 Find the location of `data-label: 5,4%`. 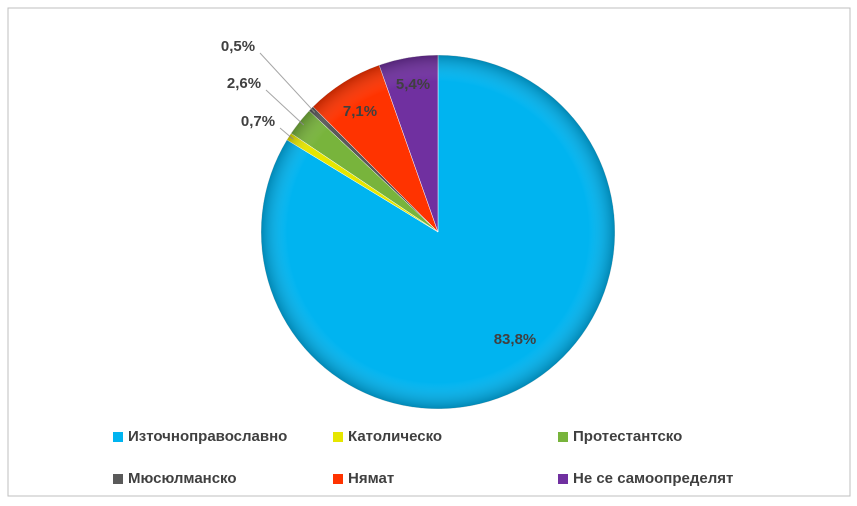

data-label: 5,4% is located at coordinates (413, 84).